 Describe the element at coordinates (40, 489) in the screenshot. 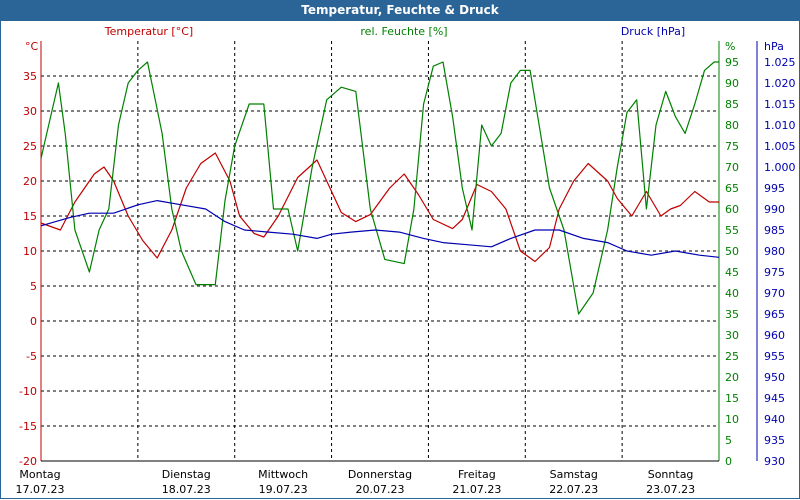

I see `x-day-date-label: 17.07.23` at that location.